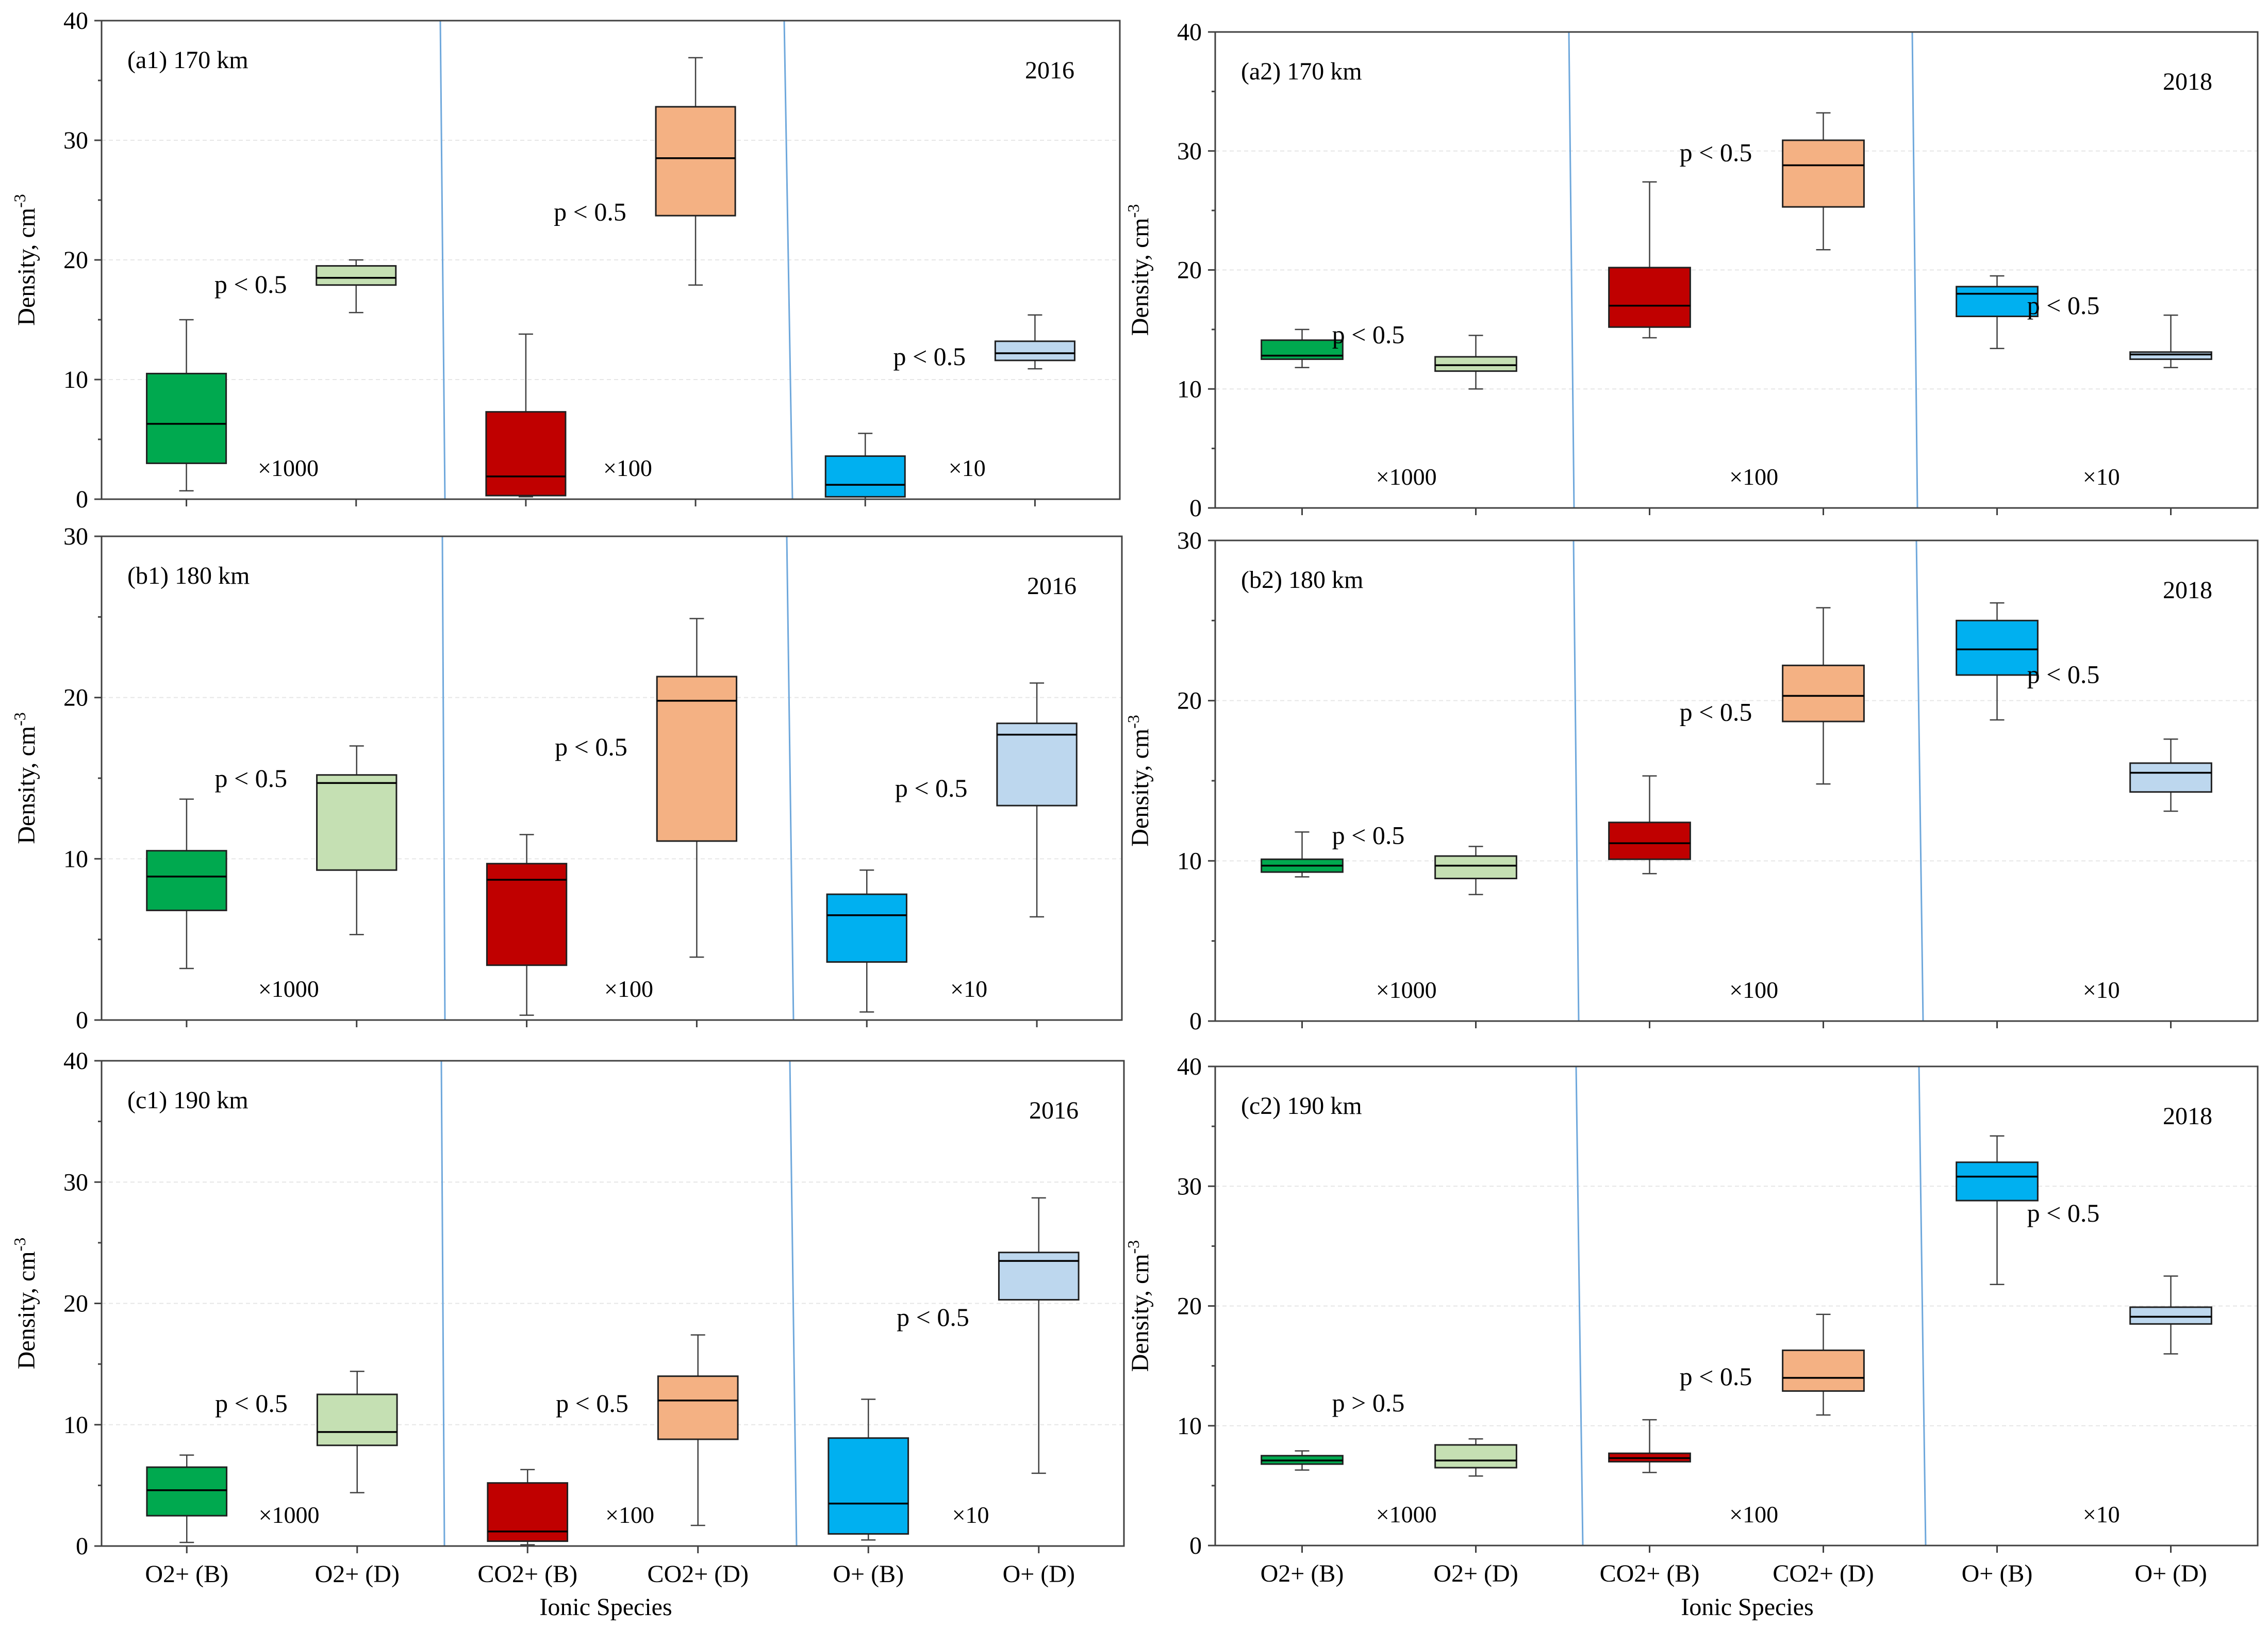  I want to click on scale-multiplier-label: ×10, so click(2101, 477).